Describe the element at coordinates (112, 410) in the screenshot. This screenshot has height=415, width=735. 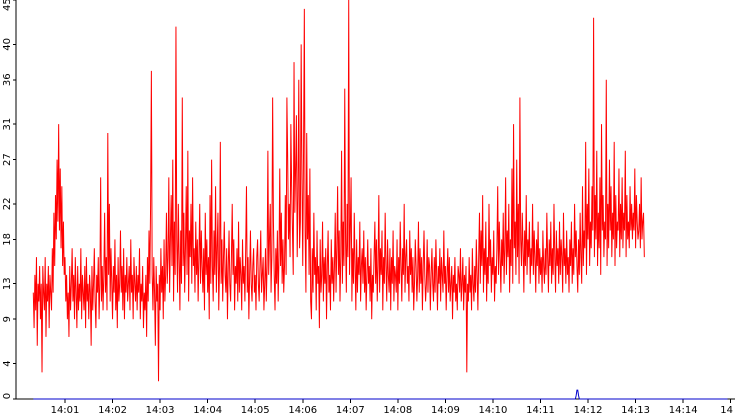
I see `x-tick-label: 14:02` at that location.